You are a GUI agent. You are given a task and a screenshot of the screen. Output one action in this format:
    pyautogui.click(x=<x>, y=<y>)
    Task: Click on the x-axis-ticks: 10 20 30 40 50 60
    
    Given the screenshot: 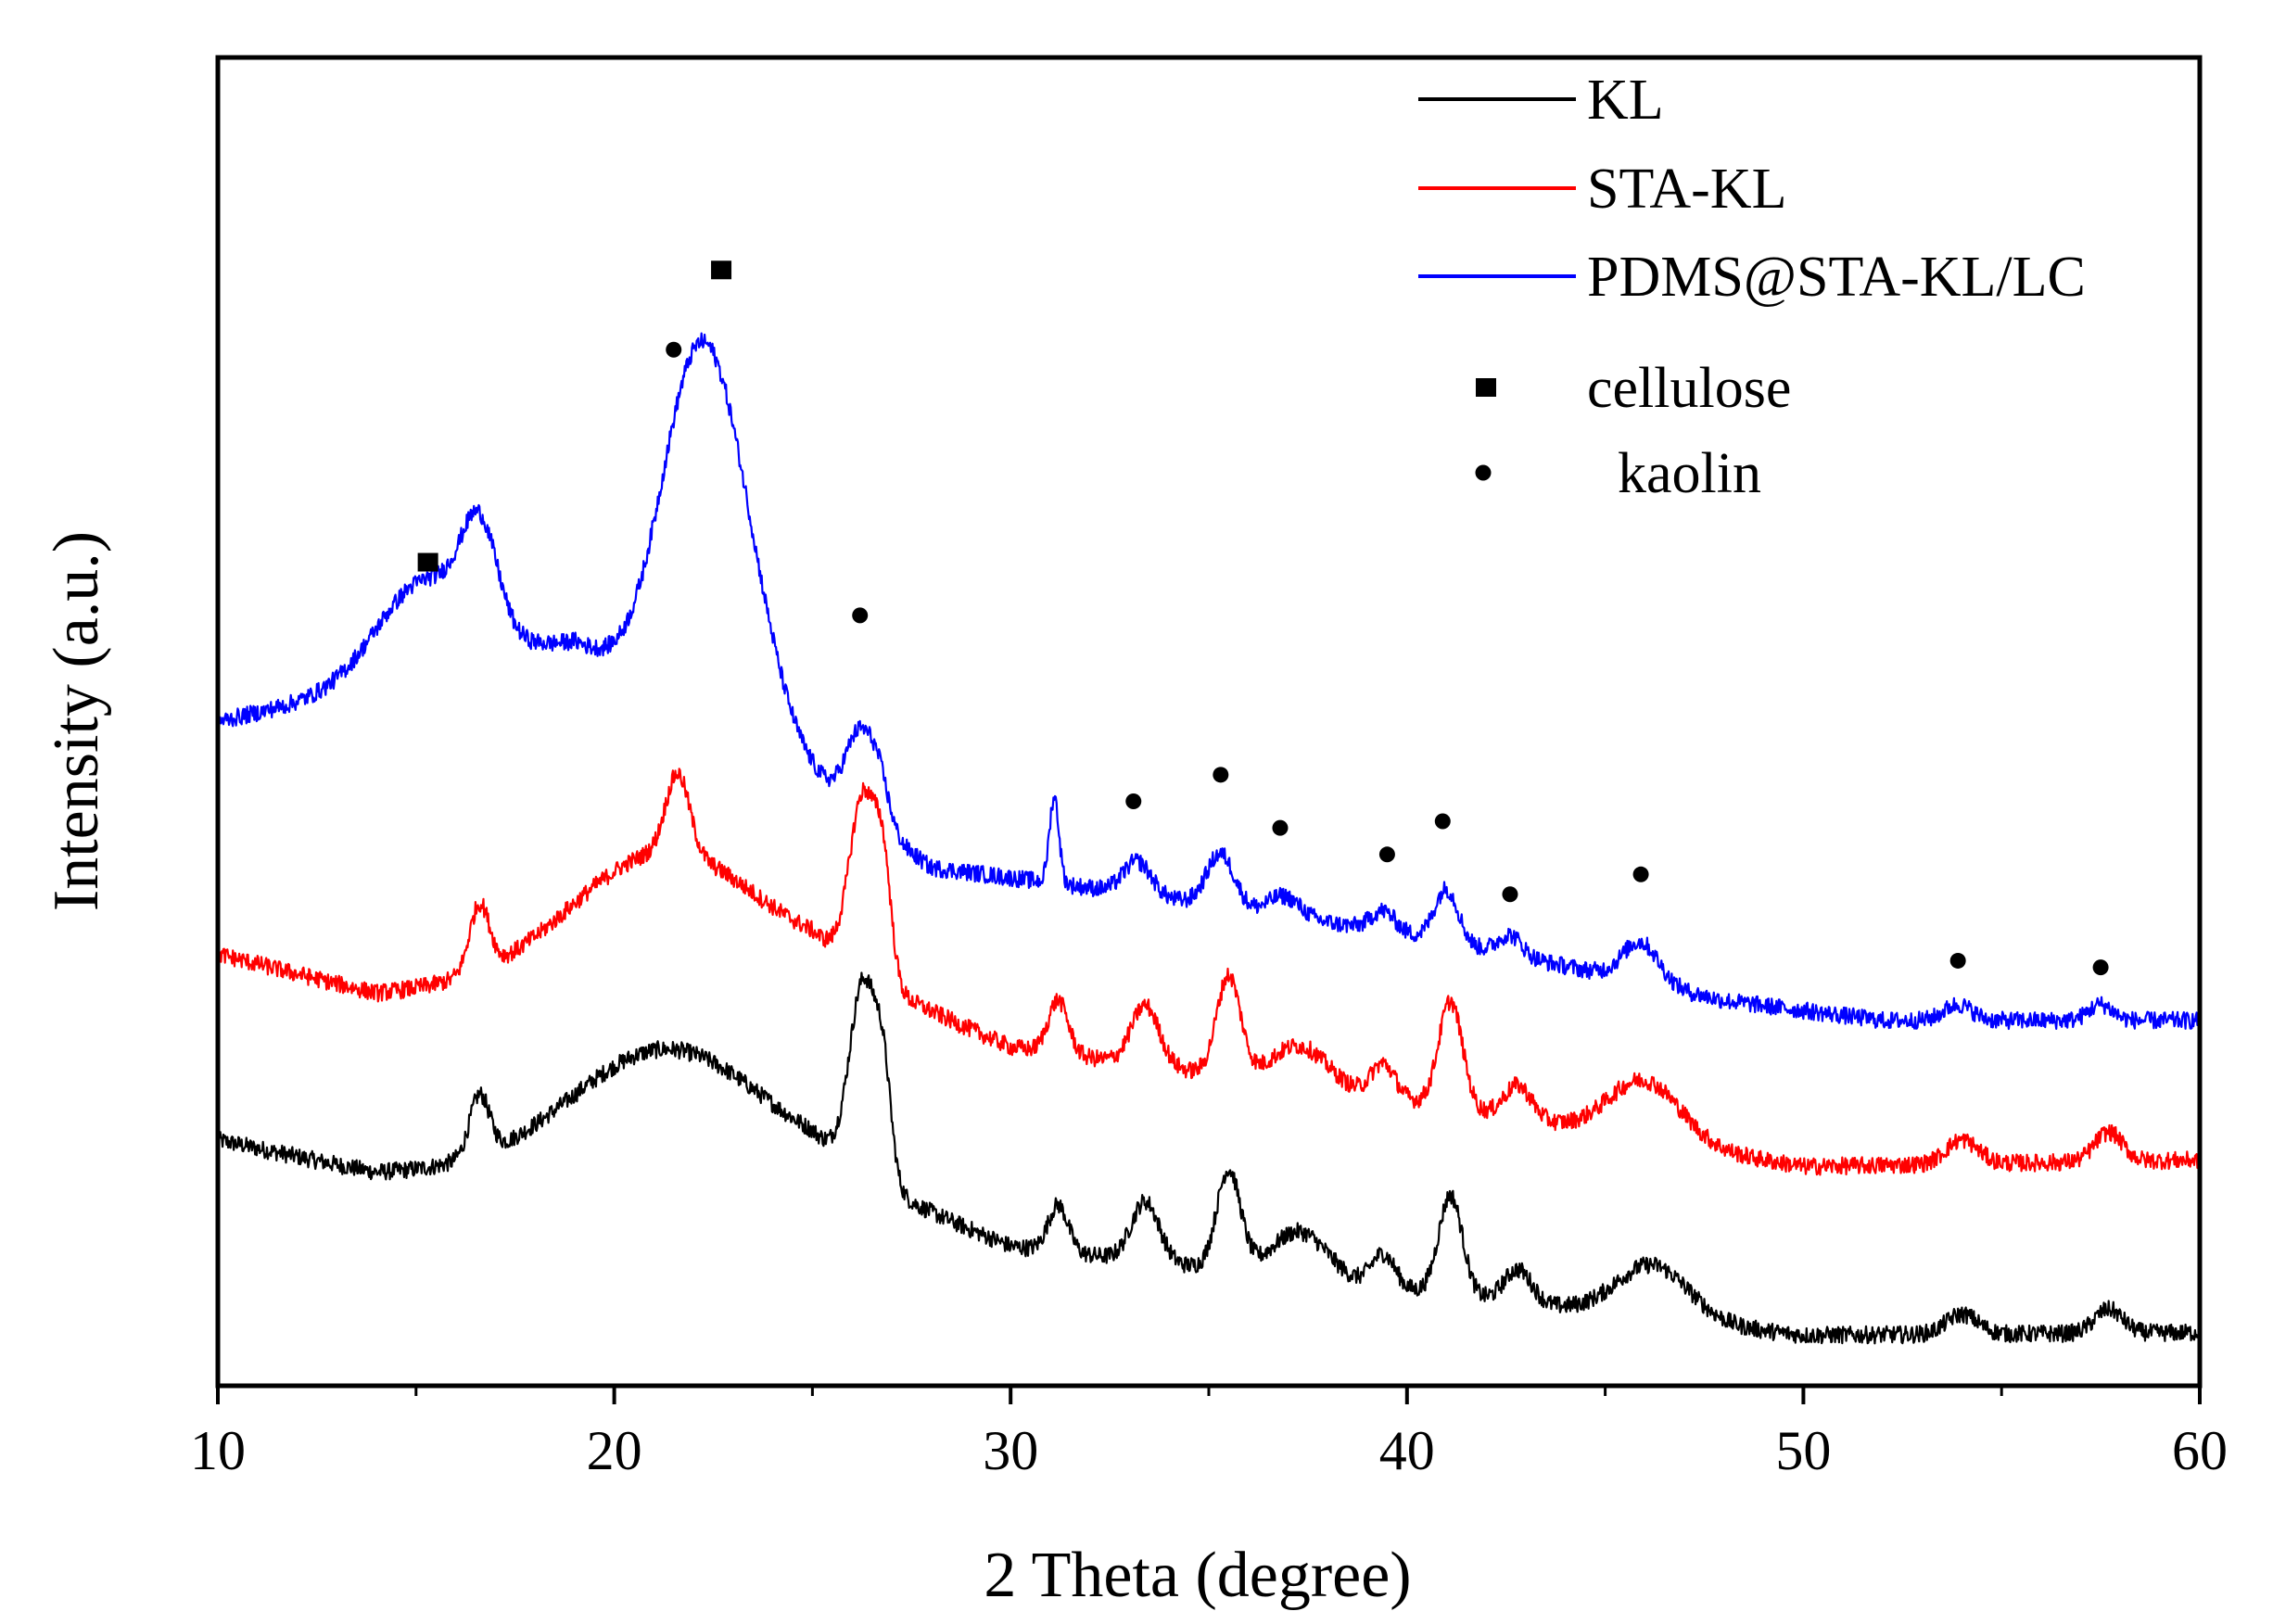 What is the action you would take?
    pyautogui.click(x=1209, y=1433)
    